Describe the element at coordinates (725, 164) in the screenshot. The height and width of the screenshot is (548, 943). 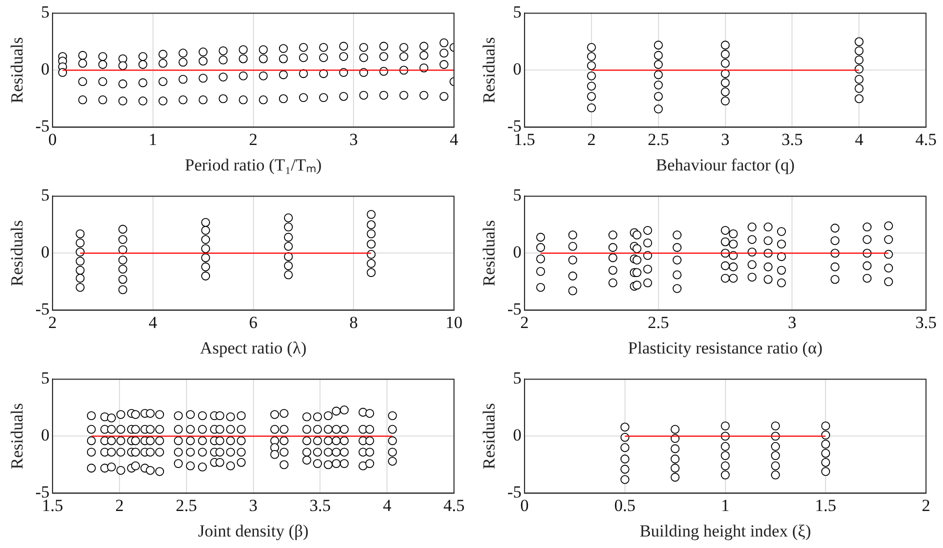
I see `x-axis-title: Behaviour factor (q)` at that location.